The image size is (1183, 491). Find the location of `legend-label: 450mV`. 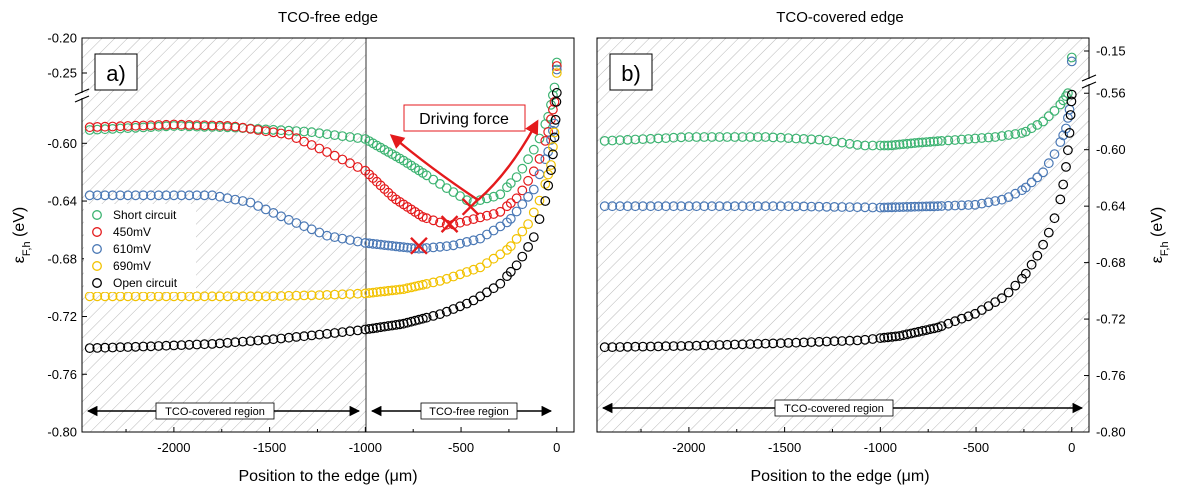

legend-label: 450mV is located at coordinates (132, 232).